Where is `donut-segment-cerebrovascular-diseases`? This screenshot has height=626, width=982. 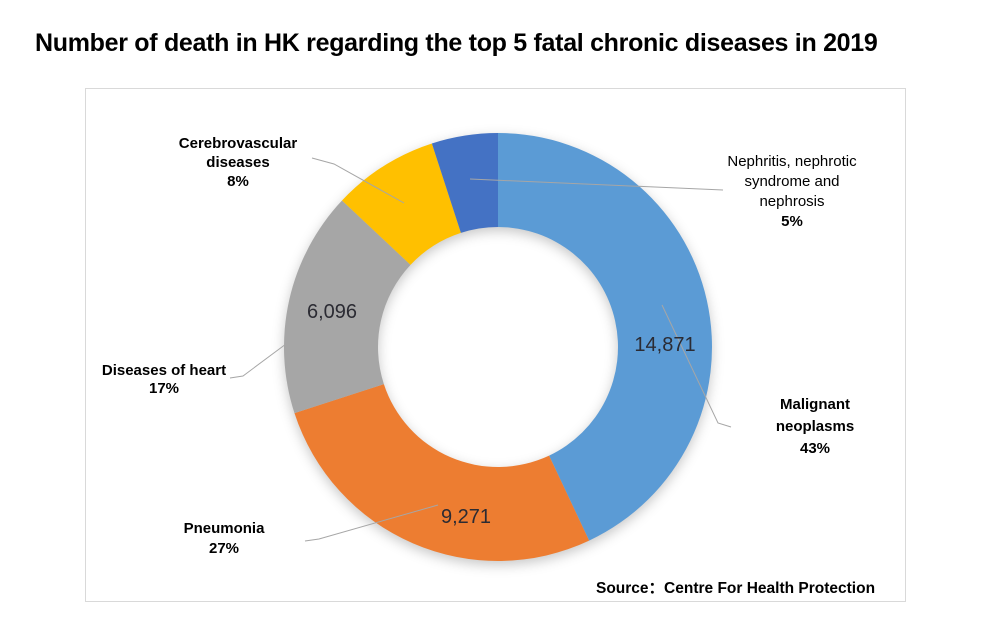
donut-segment-cerebrovascular-diseases is located at coordinates (401, 204).